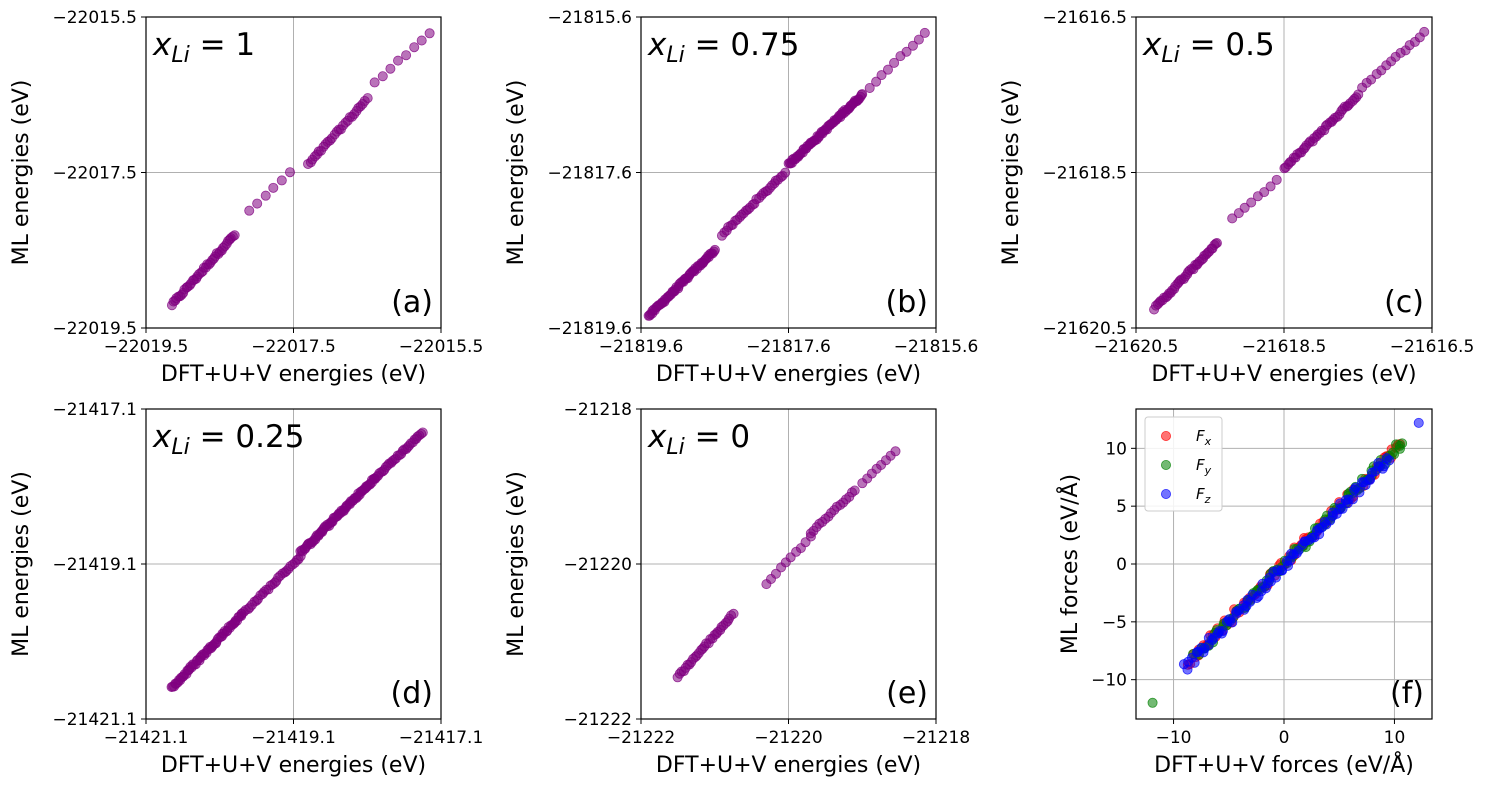 This screenshot has height=790, width=1490. I want to click on y-tick-label: −21421.1, so click(94, 720).